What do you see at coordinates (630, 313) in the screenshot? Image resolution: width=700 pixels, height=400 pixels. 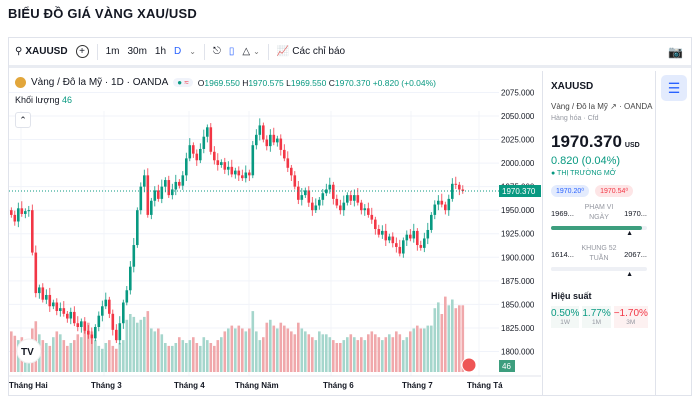 I see `performance-value: −1.70%` at bounding box center [630, 313].